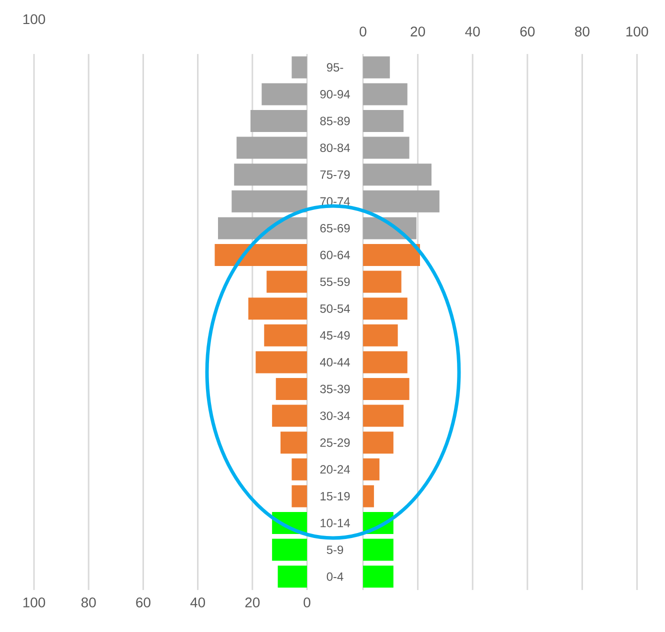  Describe the element at coordinates (335, 523) in the screenshot. I see `y-tick-label: 10-14` at that location.